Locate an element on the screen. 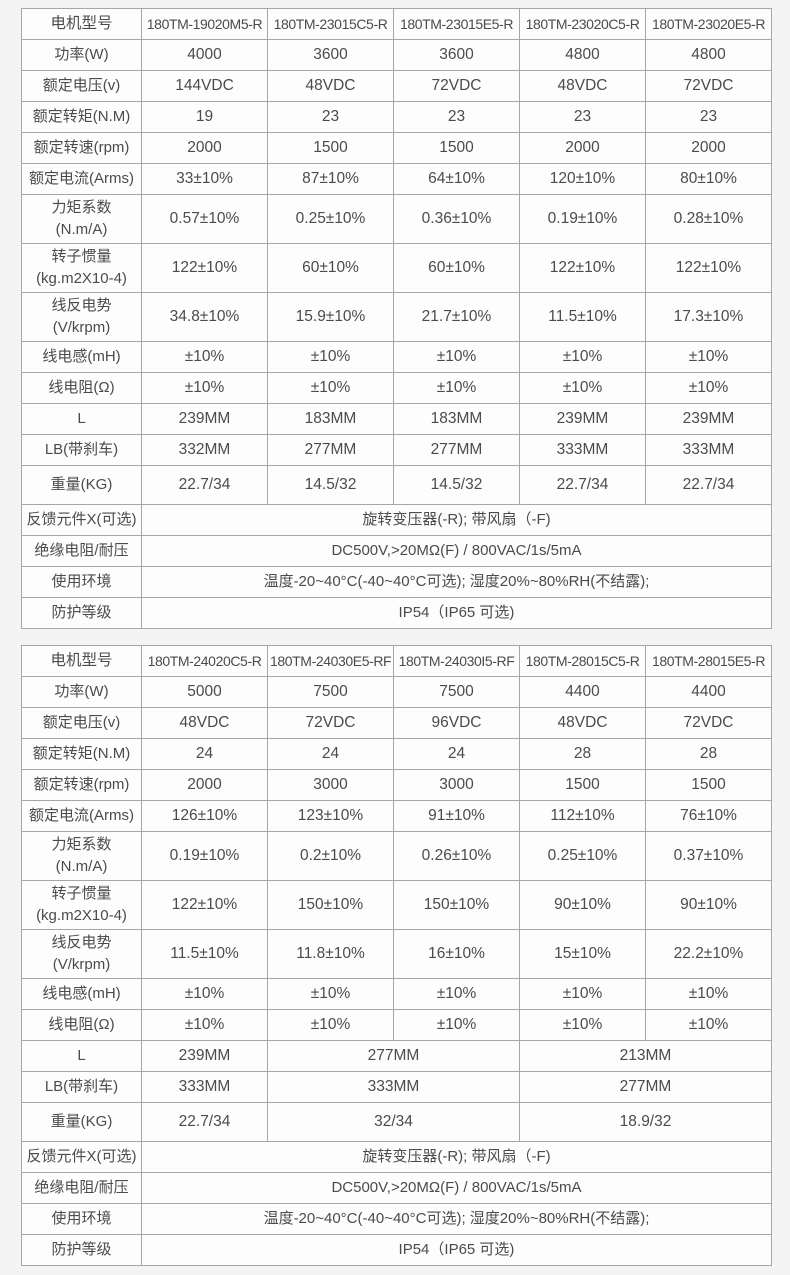 The image size is (790, 1275). spec-row-label: 线电感(mH) is located at coordinates (81, 357).